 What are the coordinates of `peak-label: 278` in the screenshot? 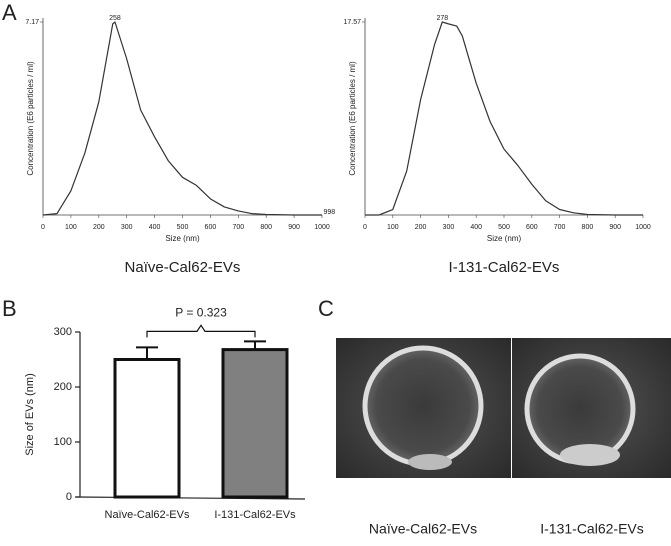 It's located at (442, 18).